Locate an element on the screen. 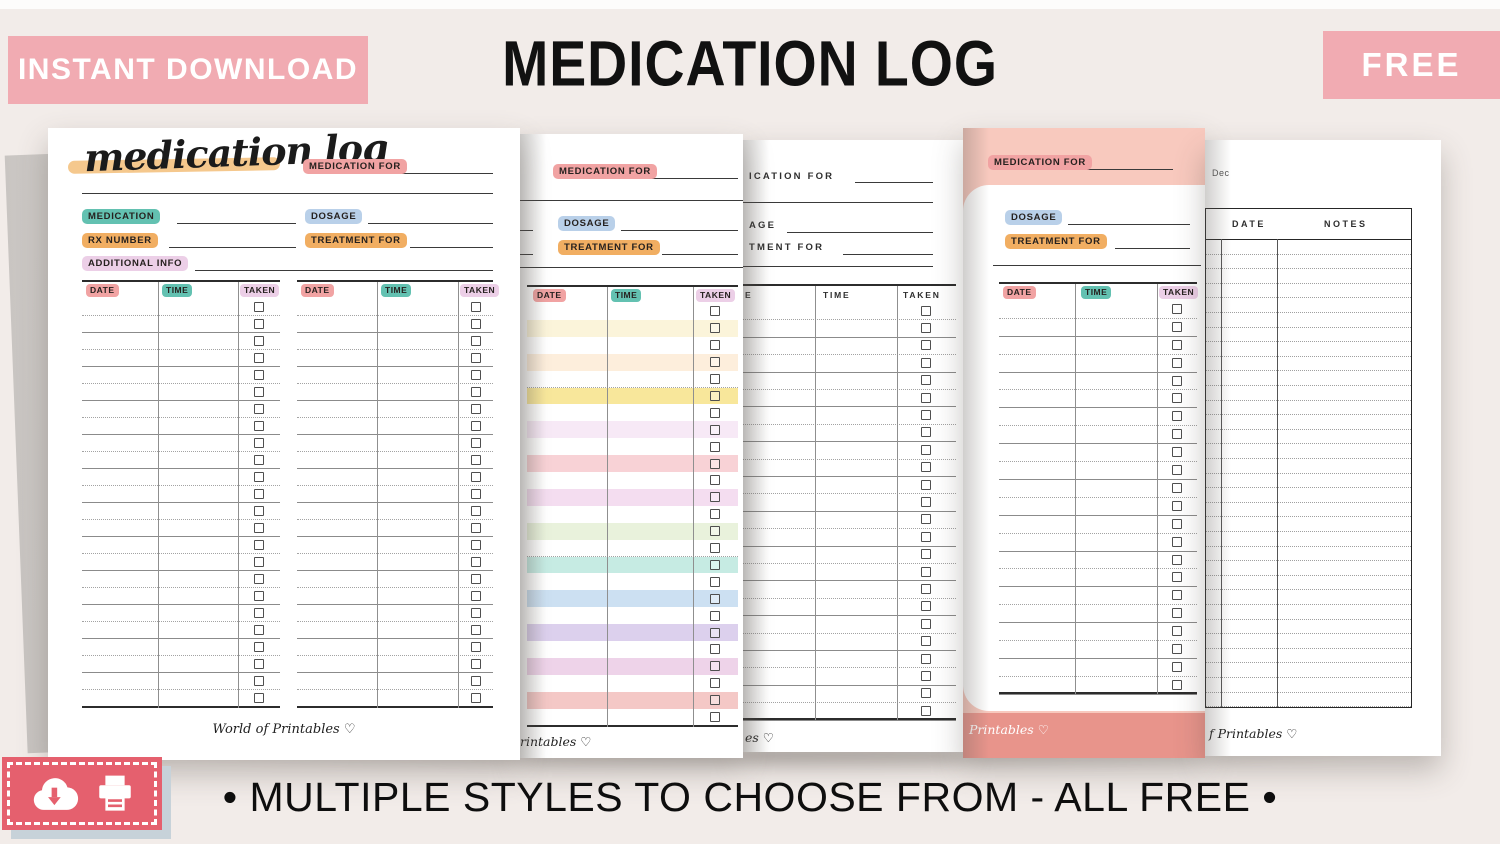  brand-signature-fragment: Printables ♡ is located at coordinates (1009, 729).